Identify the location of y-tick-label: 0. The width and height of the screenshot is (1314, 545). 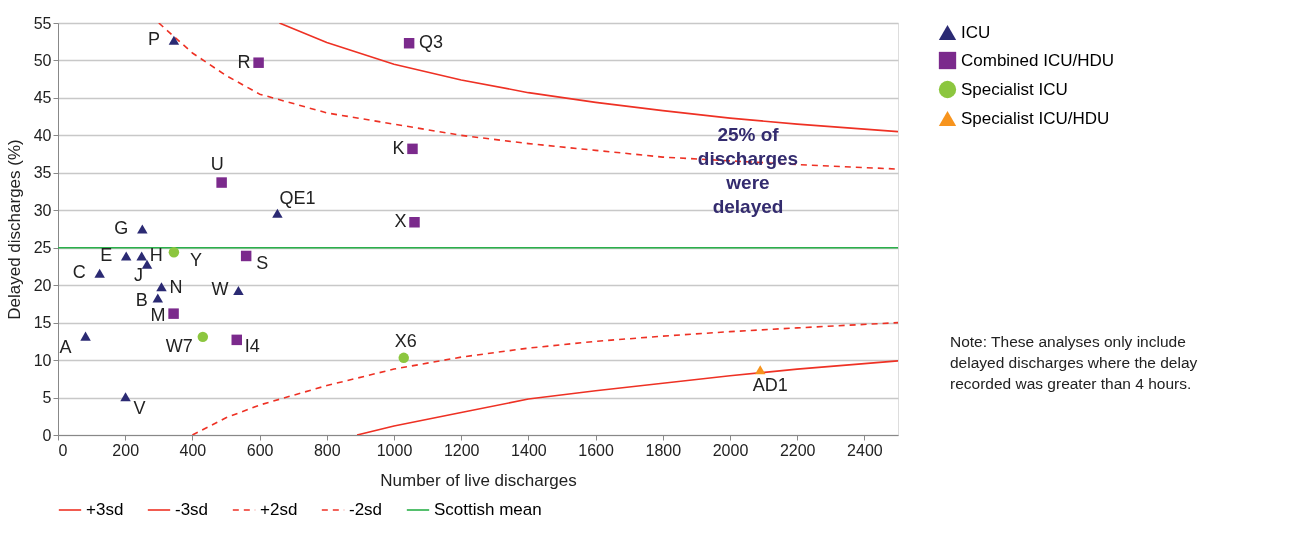
(47, 435).